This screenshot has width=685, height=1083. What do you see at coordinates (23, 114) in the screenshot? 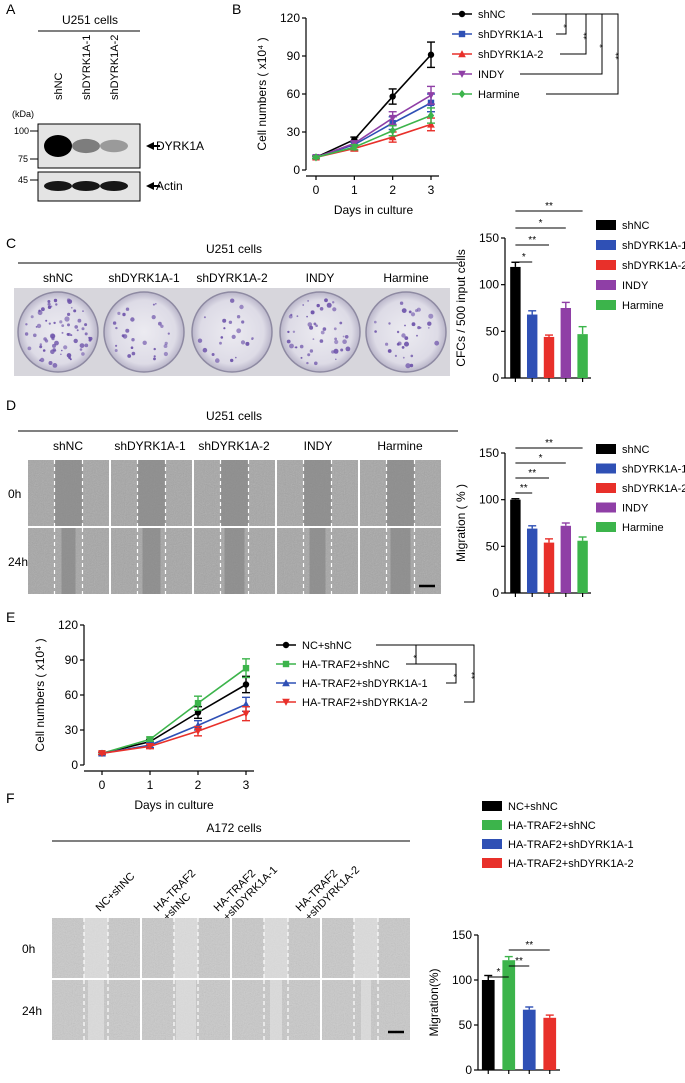
I see `kda-label: (kDa)` at bounding box center [23, 114].